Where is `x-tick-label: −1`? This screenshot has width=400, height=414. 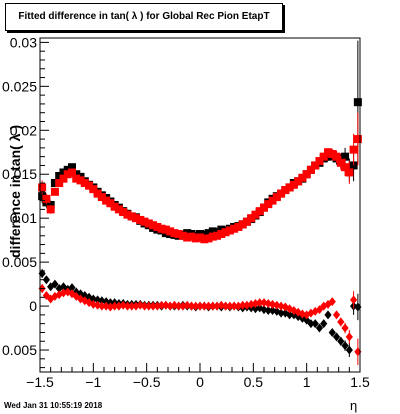
x-tick-label: −1 is located at coordinates (93, 382).